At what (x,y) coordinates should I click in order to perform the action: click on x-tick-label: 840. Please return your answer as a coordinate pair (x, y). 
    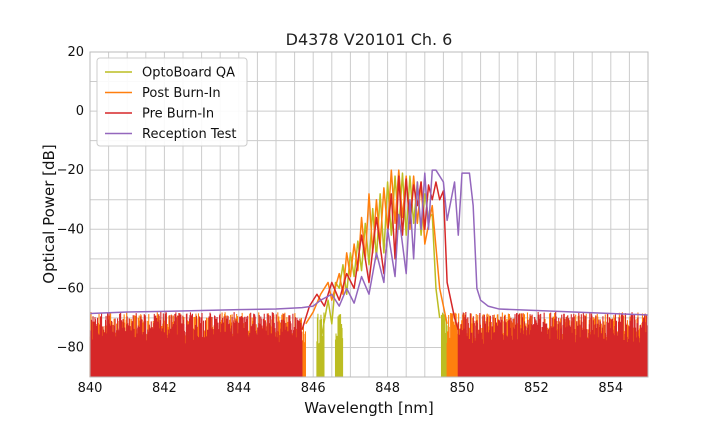
    Looking at the image, I should click on (90, 388).